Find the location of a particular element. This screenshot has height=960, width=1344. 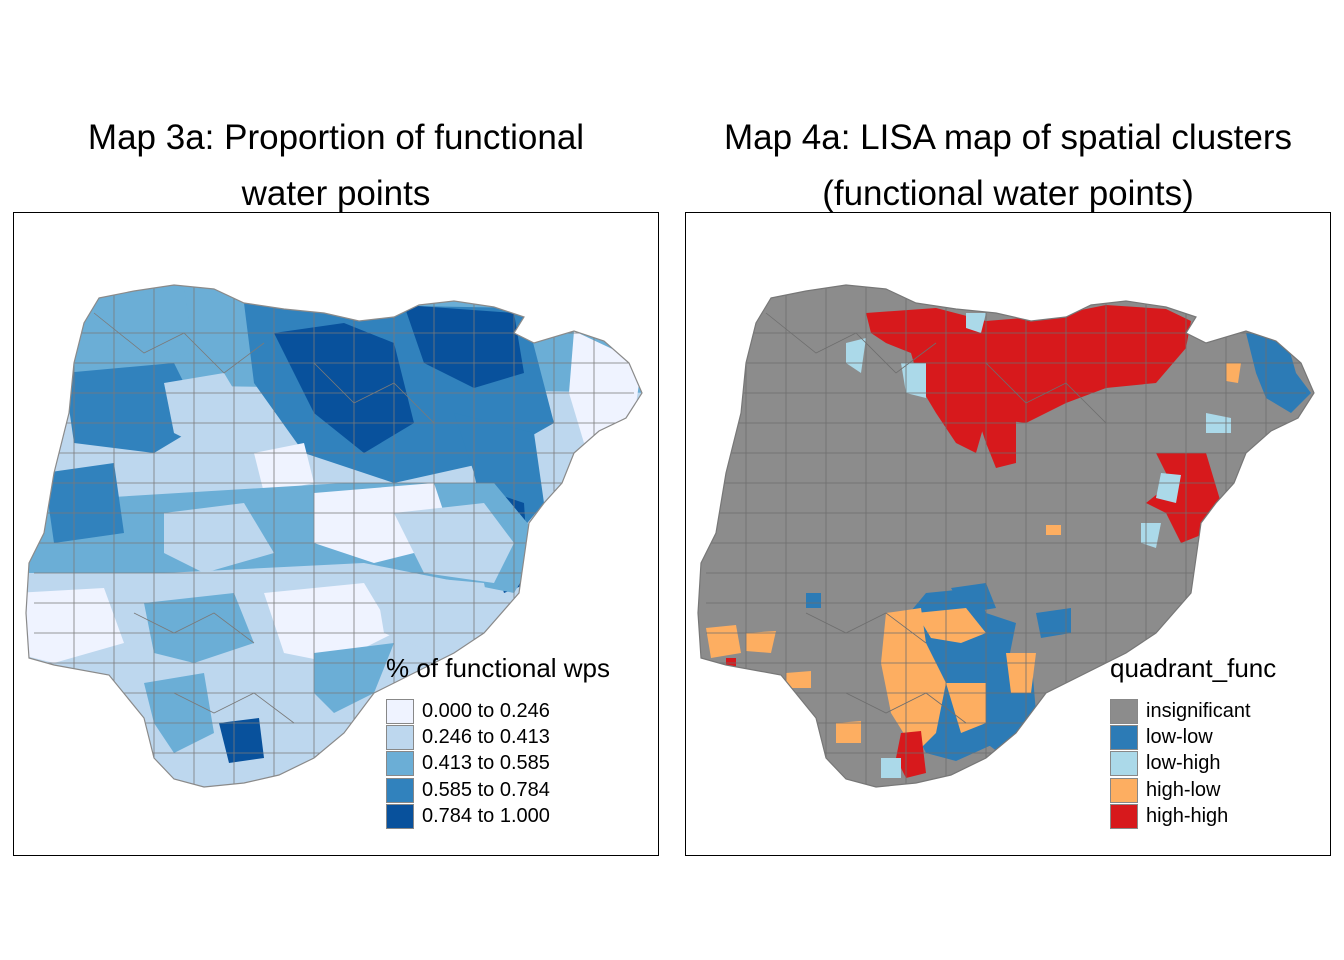

legend-item: 0.585 to 0.784 is located at coordinates (498, 790).